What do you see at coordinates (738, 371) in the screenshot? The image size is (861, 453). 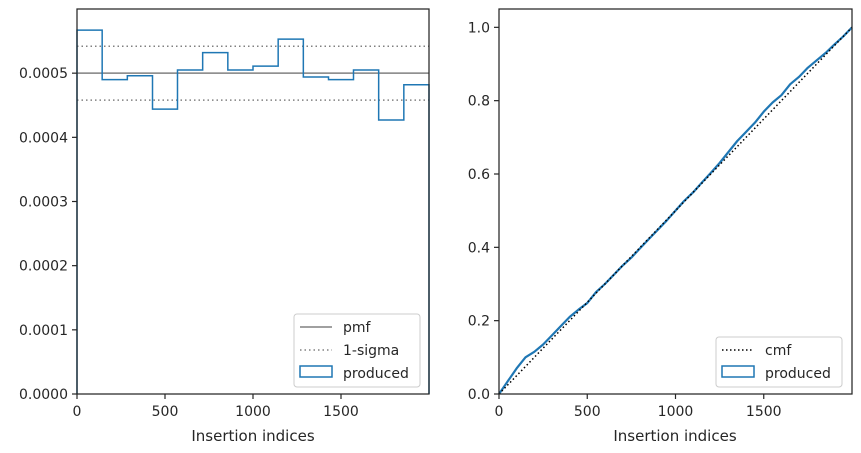 I see `legend-produced-swatch-right` at bounding box center [738, 371].